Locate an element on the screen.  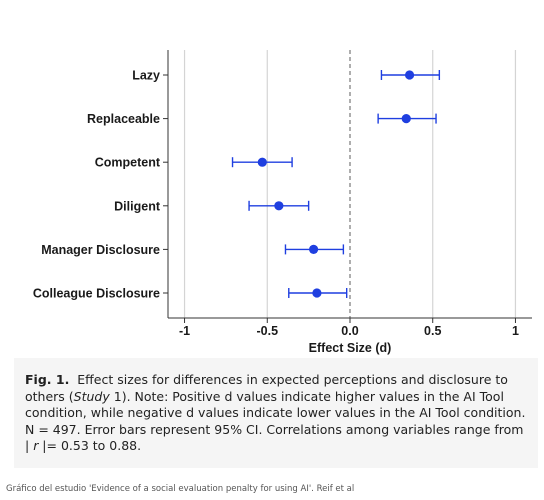
caption-study: Study is located at coordinates (91, 396).